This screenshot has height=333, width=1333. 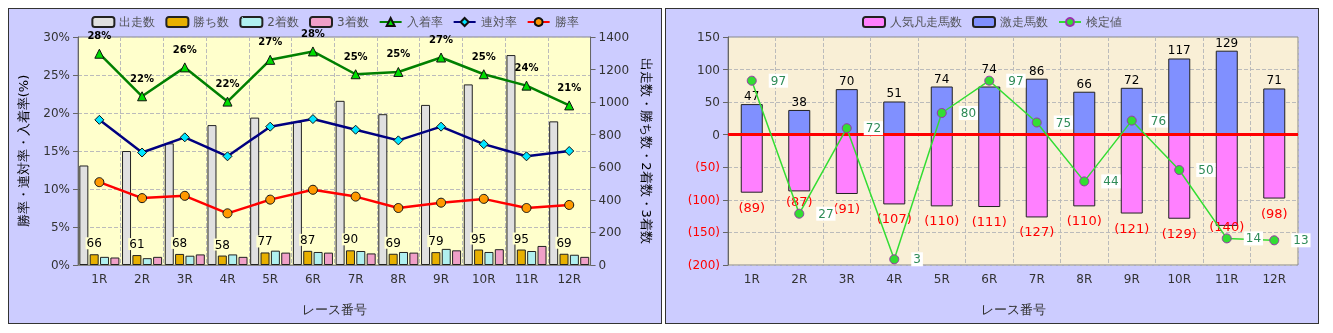 I want to click on data-label: 21%, so click(x=569, y=87).